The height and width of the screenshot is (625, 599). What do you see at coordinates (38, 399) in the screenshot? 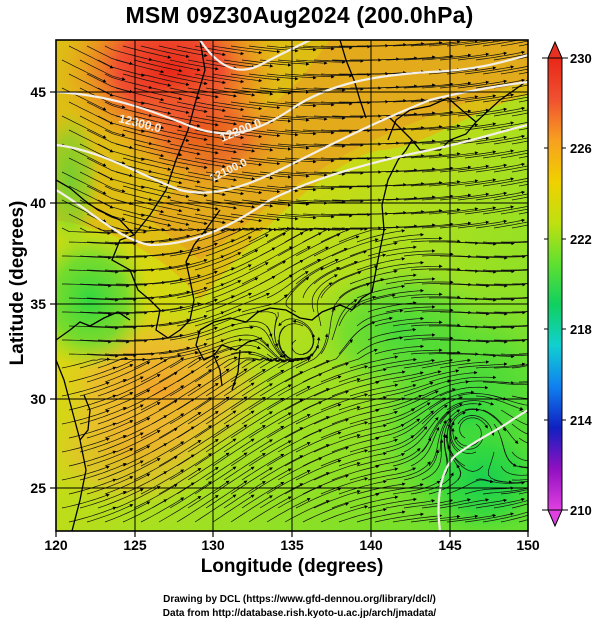
I see `y-tick-label: 30` at bounding box center [38, 399].